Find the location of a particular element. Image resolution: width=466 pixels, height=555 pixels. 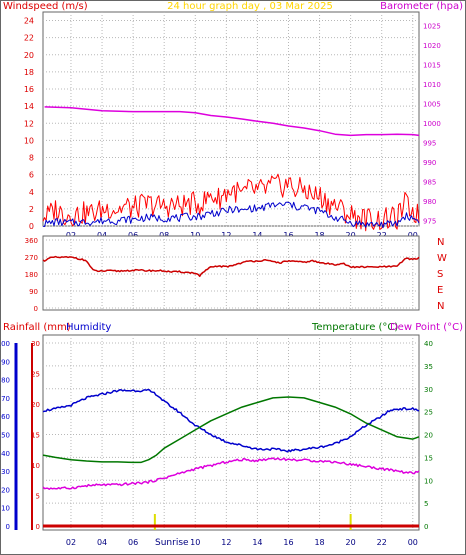

humidity-line is located at coordinates (231, 420).